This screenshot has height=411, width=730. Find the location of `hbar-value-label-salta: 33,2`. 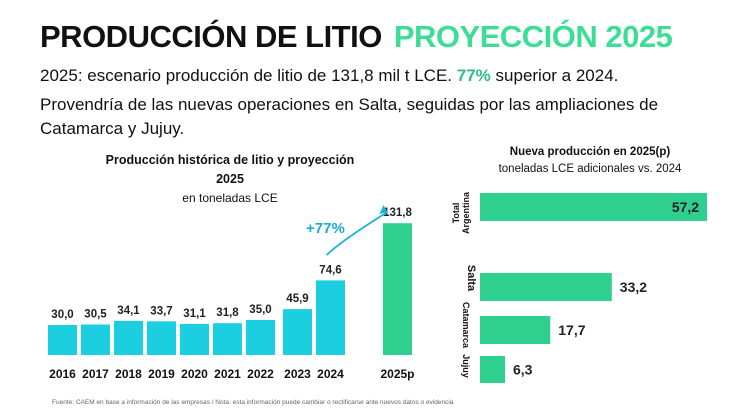

hbar-value-label-salta: 33,2 is located at coordinates (633, 287).